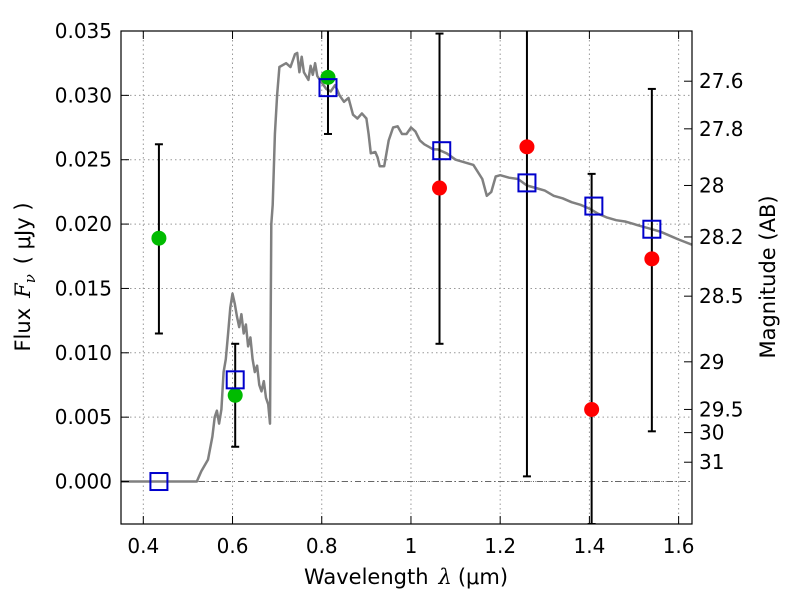 The width and height of the screenshot is (800, 600). What do you see at coordinates (143, 546) in the screenshot?
I see `x-tick-label: 0.4` at bounding box center [143, 546].